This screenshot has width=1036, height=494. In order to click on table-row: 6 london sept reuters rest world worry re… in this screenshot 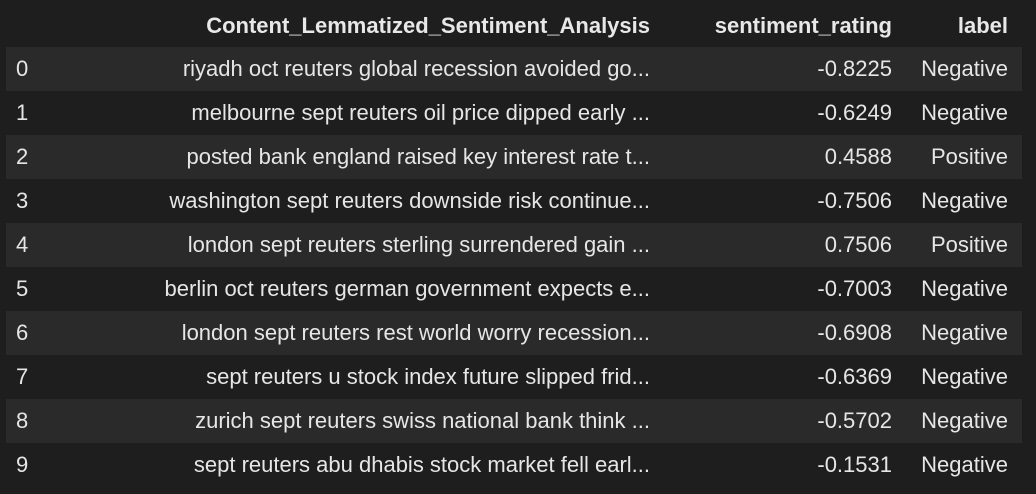, I will do `click(514, 333)`.